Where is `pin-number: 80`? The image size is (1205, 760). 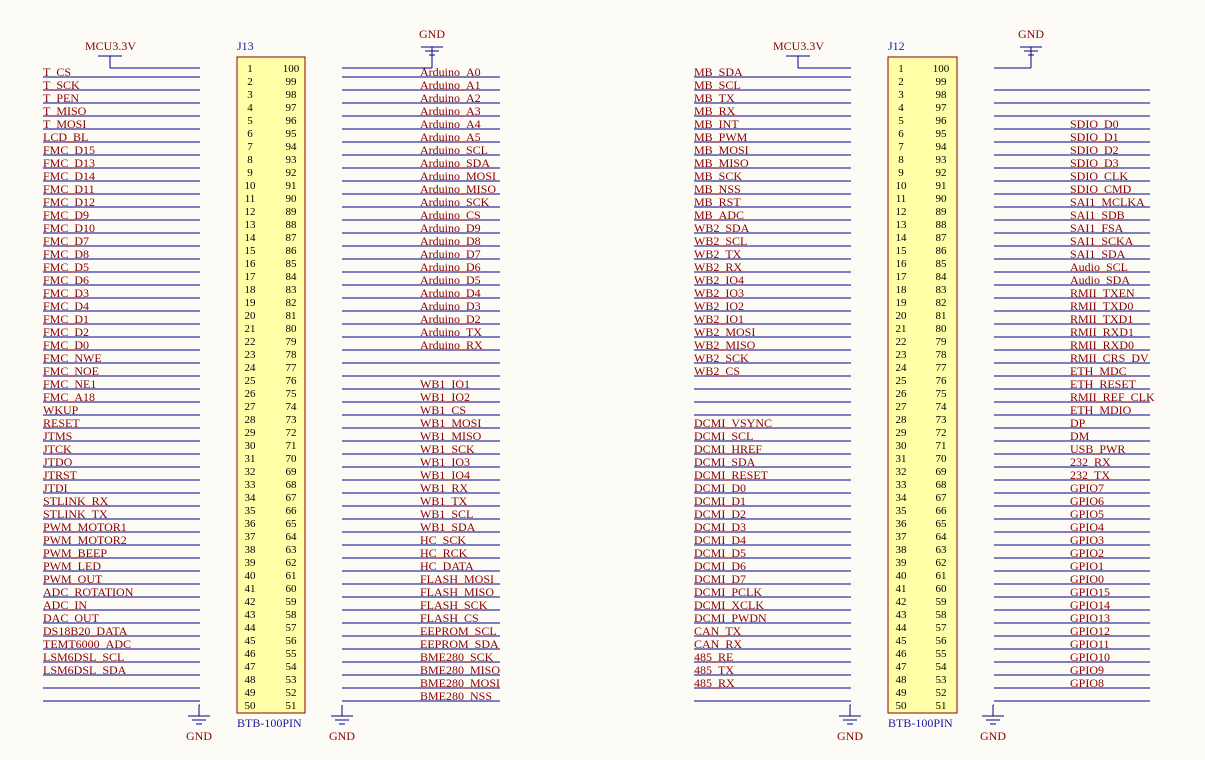
pin-number: 80 is located at coordinates (292, 329).